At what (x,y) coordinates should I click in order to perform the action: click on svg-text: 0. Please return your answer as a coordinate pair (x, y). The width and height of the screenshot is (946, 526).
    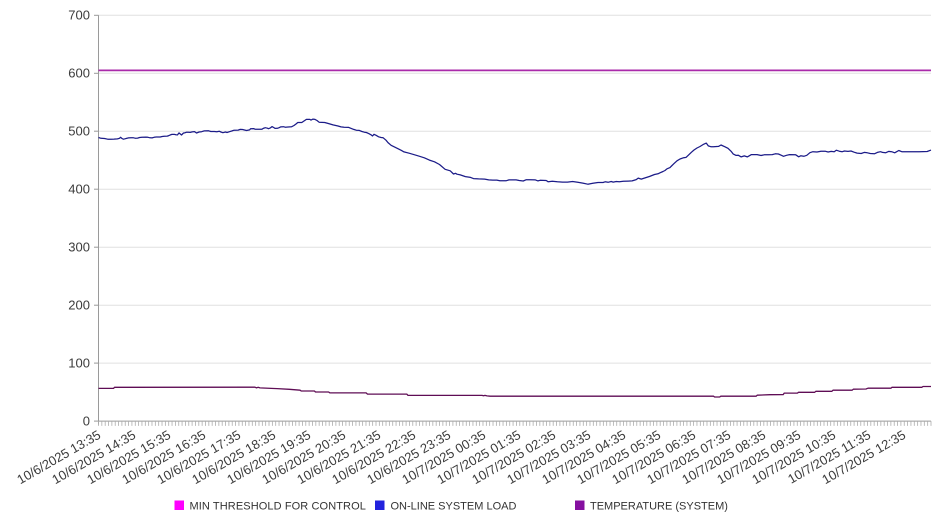
    Looking at the image, I should click on (86, 420).